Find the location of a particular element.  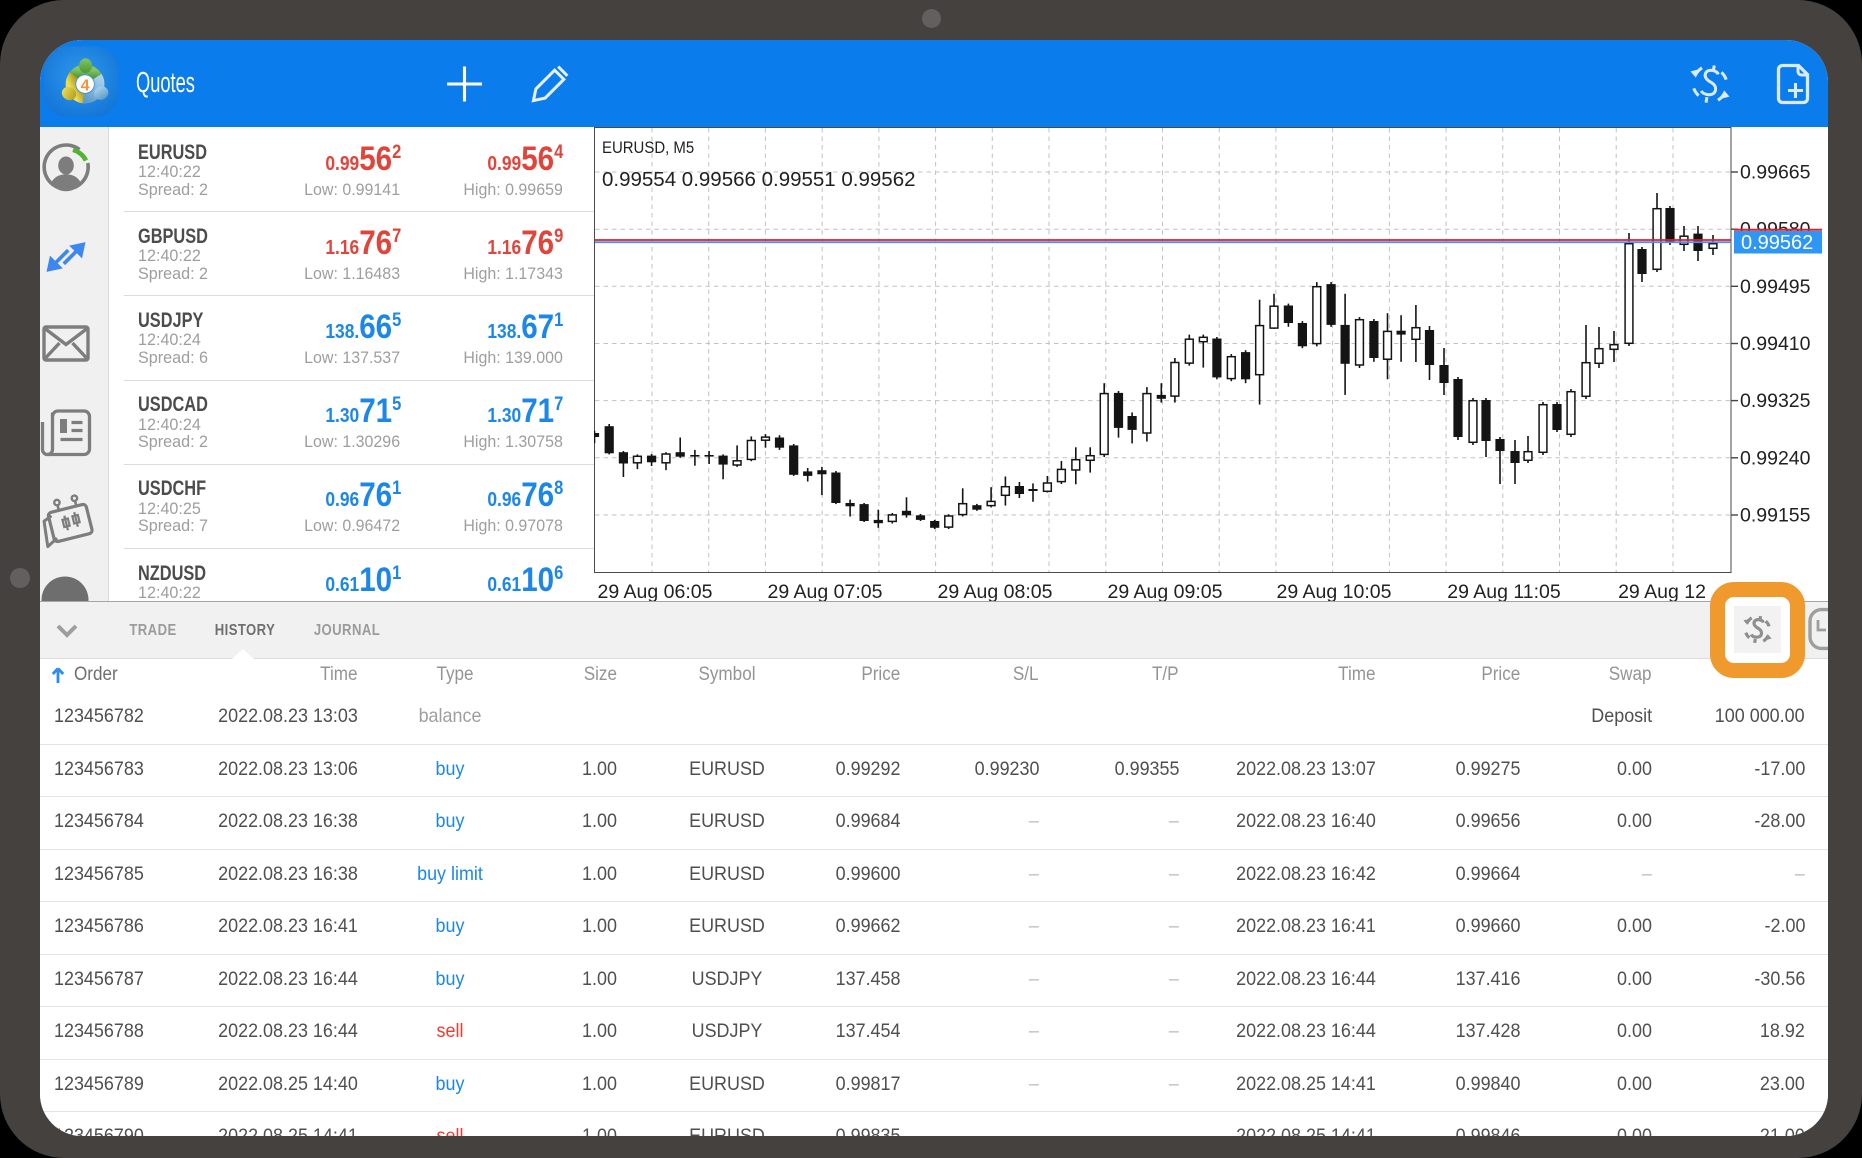

svg-text: 29 Aug 10:05 is located at coordinates (1334, 591).